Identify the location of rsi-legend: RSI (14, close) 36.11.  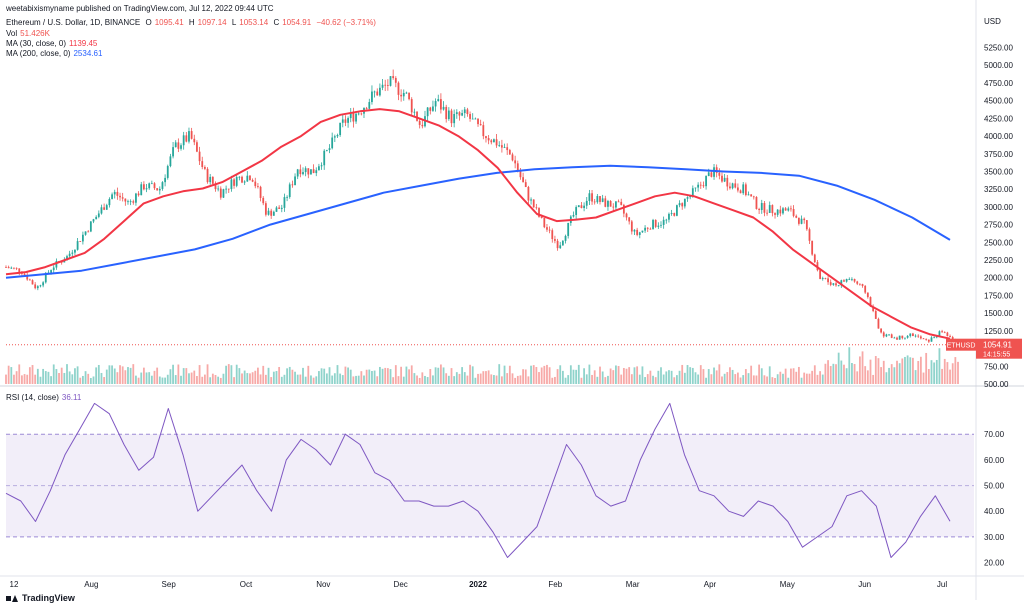
(45, 398).